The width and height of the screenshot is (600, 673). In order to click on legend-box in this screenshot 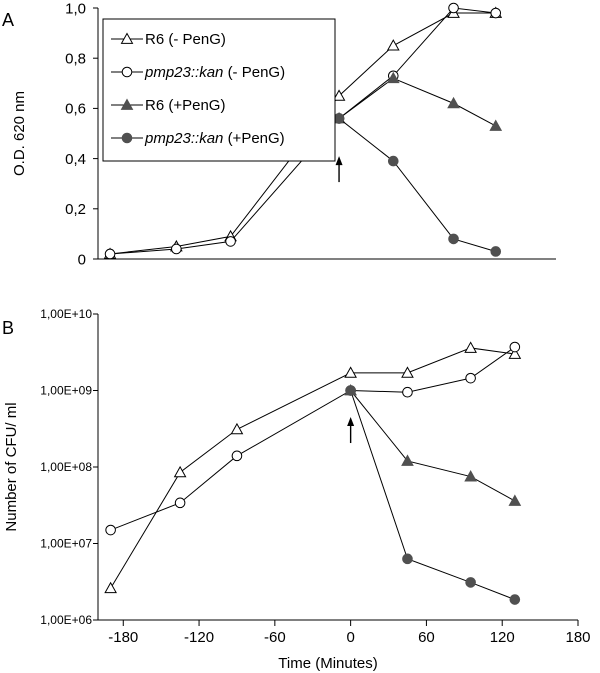, I will do `click(219, 90)`.